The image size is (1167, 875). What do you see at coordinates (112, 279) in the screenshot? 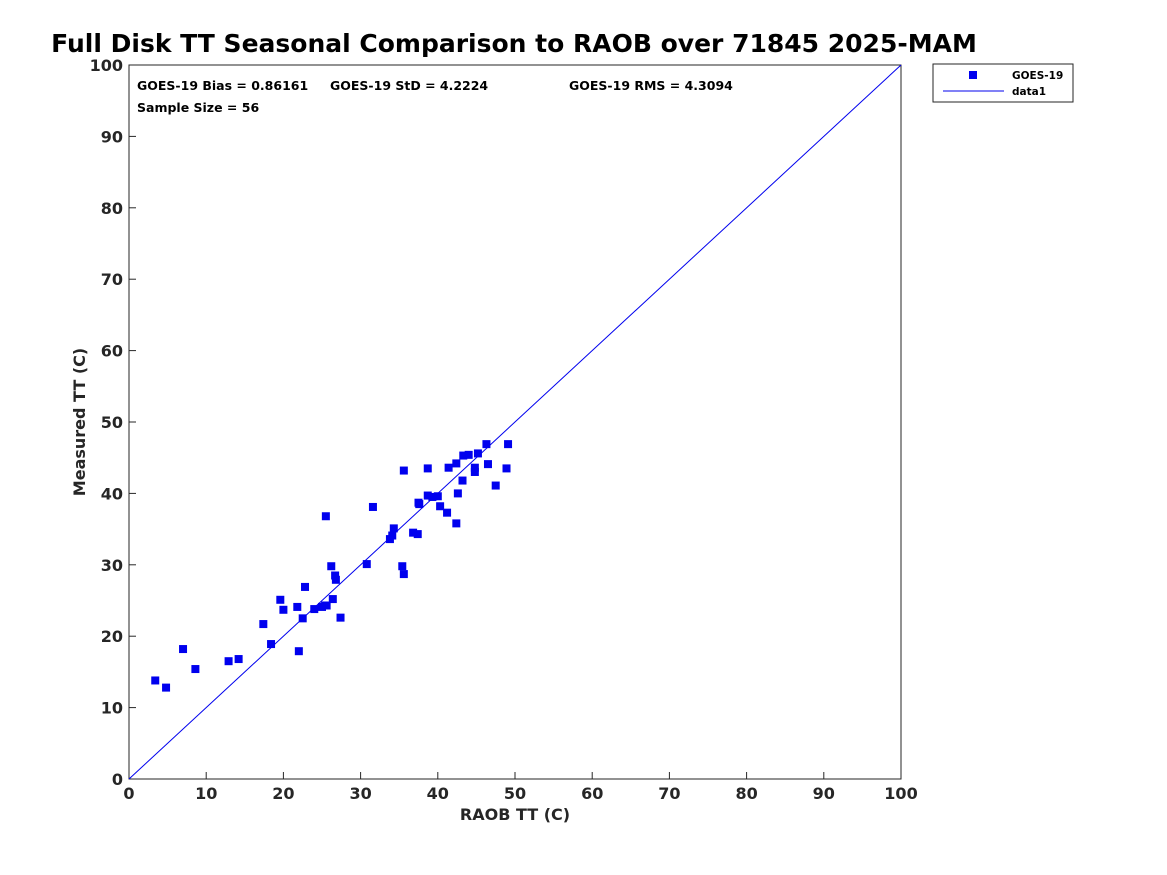
I see `y-tick-label: 70` at bounding box center [112, 279].